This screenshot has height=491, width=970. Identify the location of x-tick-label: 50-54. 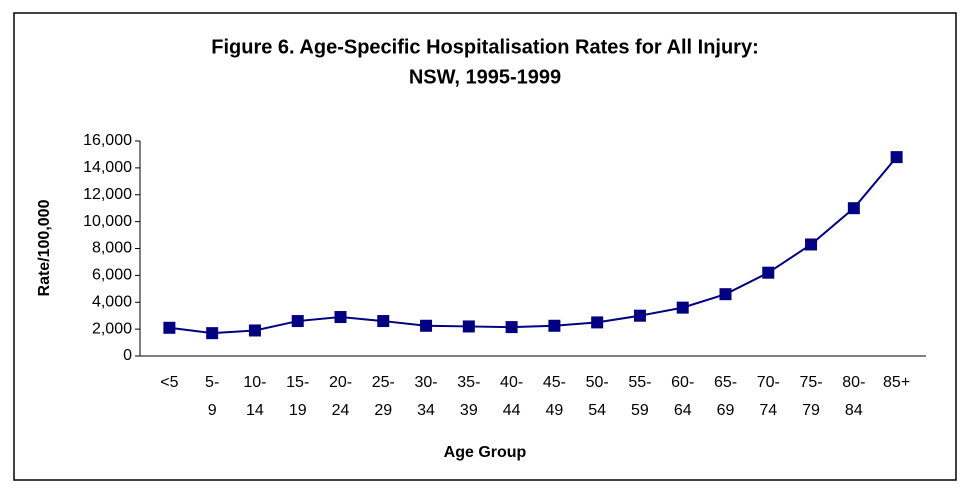
(597, 396).